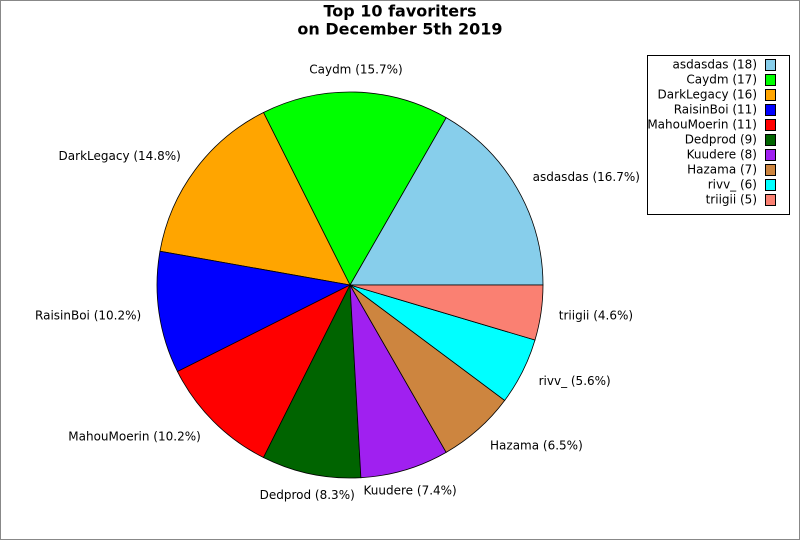 The height and width of the screenshot is (540, 800). I want to click on legend-label: rivv_ (6), so click(732, 185).